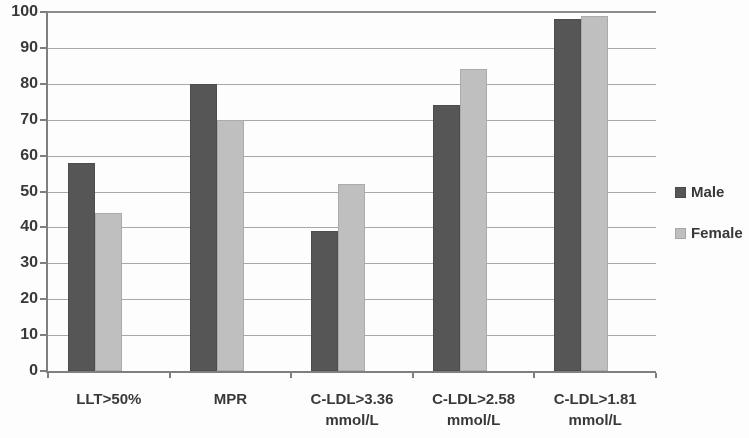 The width and height of the screenshot is (749, 438). Describe the element at coordinates (33, 370) in the screenshot. I see `y-tick-label: 0` at that location.